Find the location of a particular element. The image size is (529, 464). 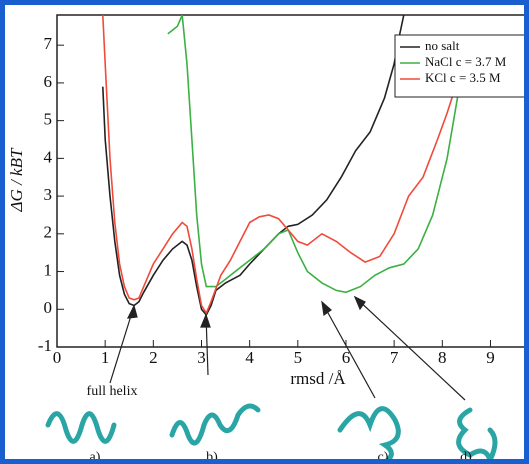

legend-label: NaCl c = 3.7 M is located at coordinates (466, 61).